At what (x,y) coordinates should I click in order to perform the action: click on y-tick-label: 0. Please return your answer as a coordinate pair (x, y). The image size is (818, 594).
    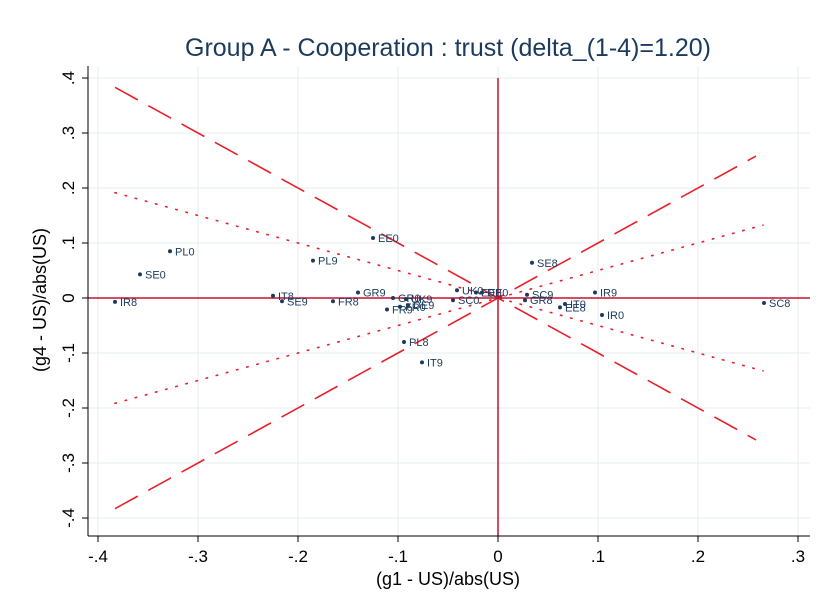
    Looking at the image, I should click on (68, 297).